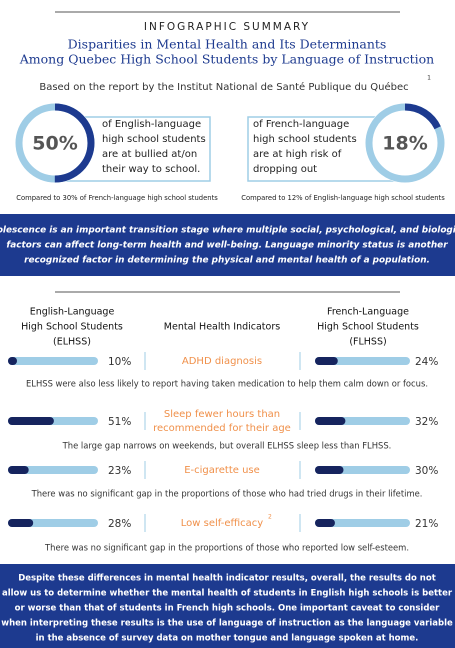 The width and height of the screenshot is (455, 648). What do you see at coordinates (119, 524) in the screenshot?
I see `value-label: 28%` at bounding box center [119, 524].